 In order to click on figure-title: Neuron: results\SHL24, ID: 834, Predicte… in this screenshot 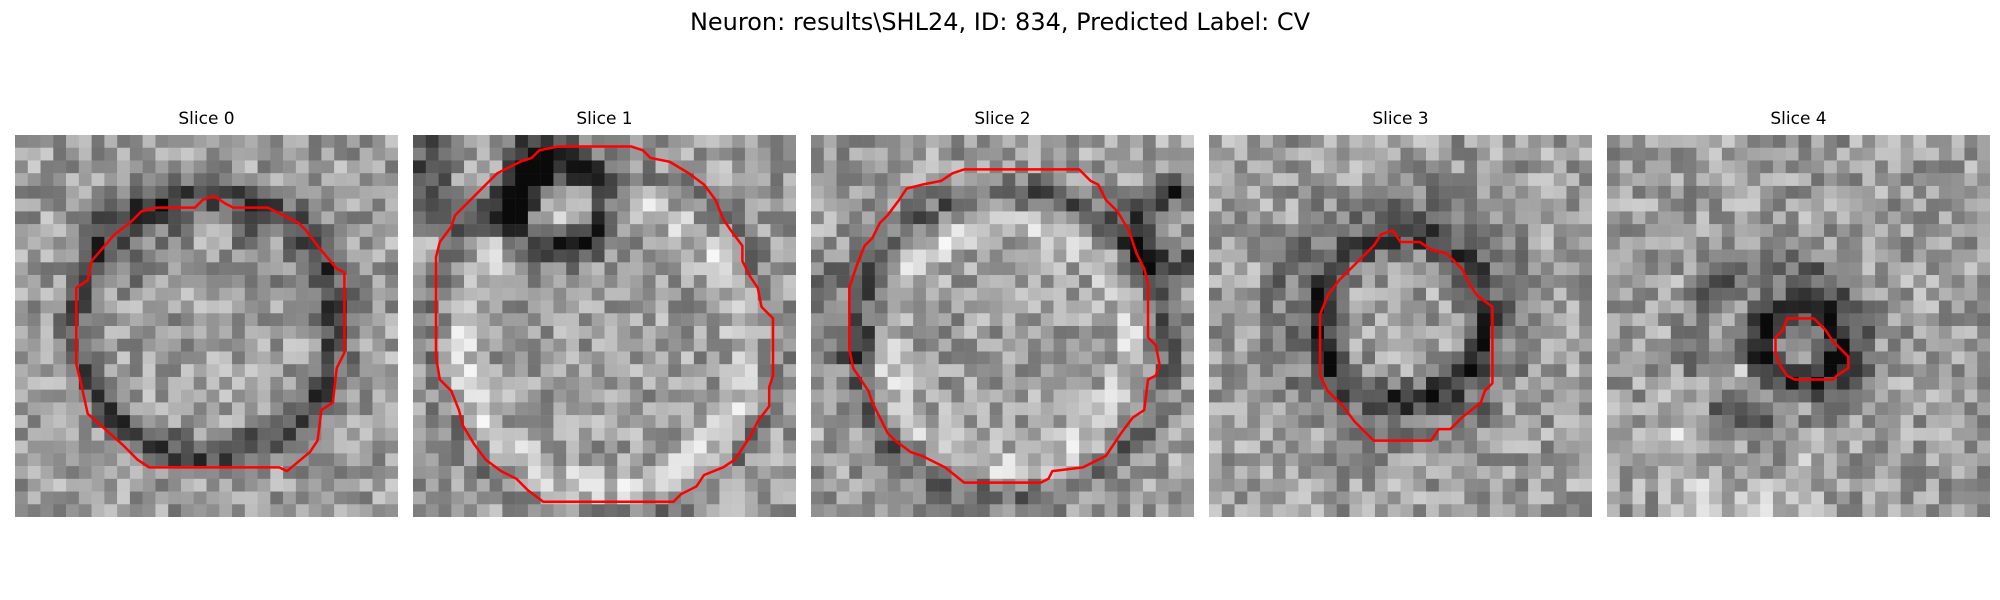, I will do `click(1000, 22)`.